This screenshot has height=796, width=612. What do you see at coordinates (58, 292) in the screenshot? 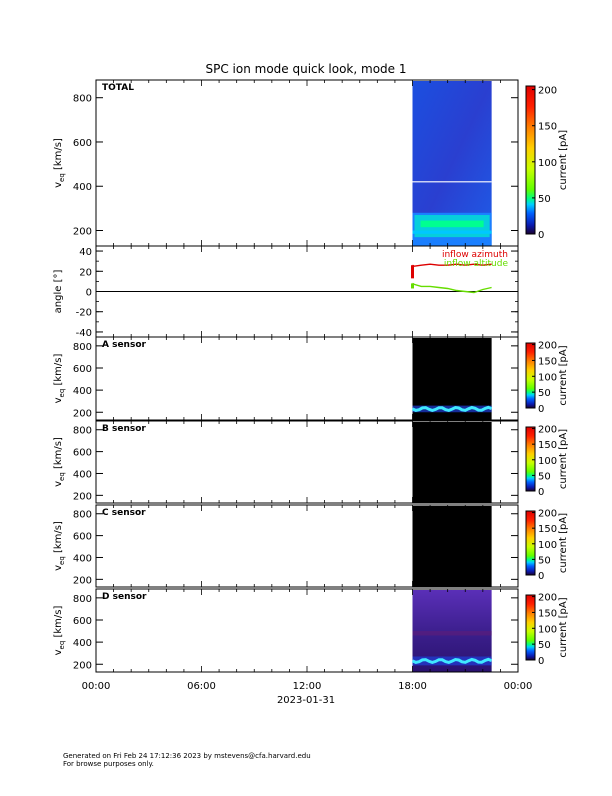
I see `ylabel: angle [°]` at bounding box center [58, 292].